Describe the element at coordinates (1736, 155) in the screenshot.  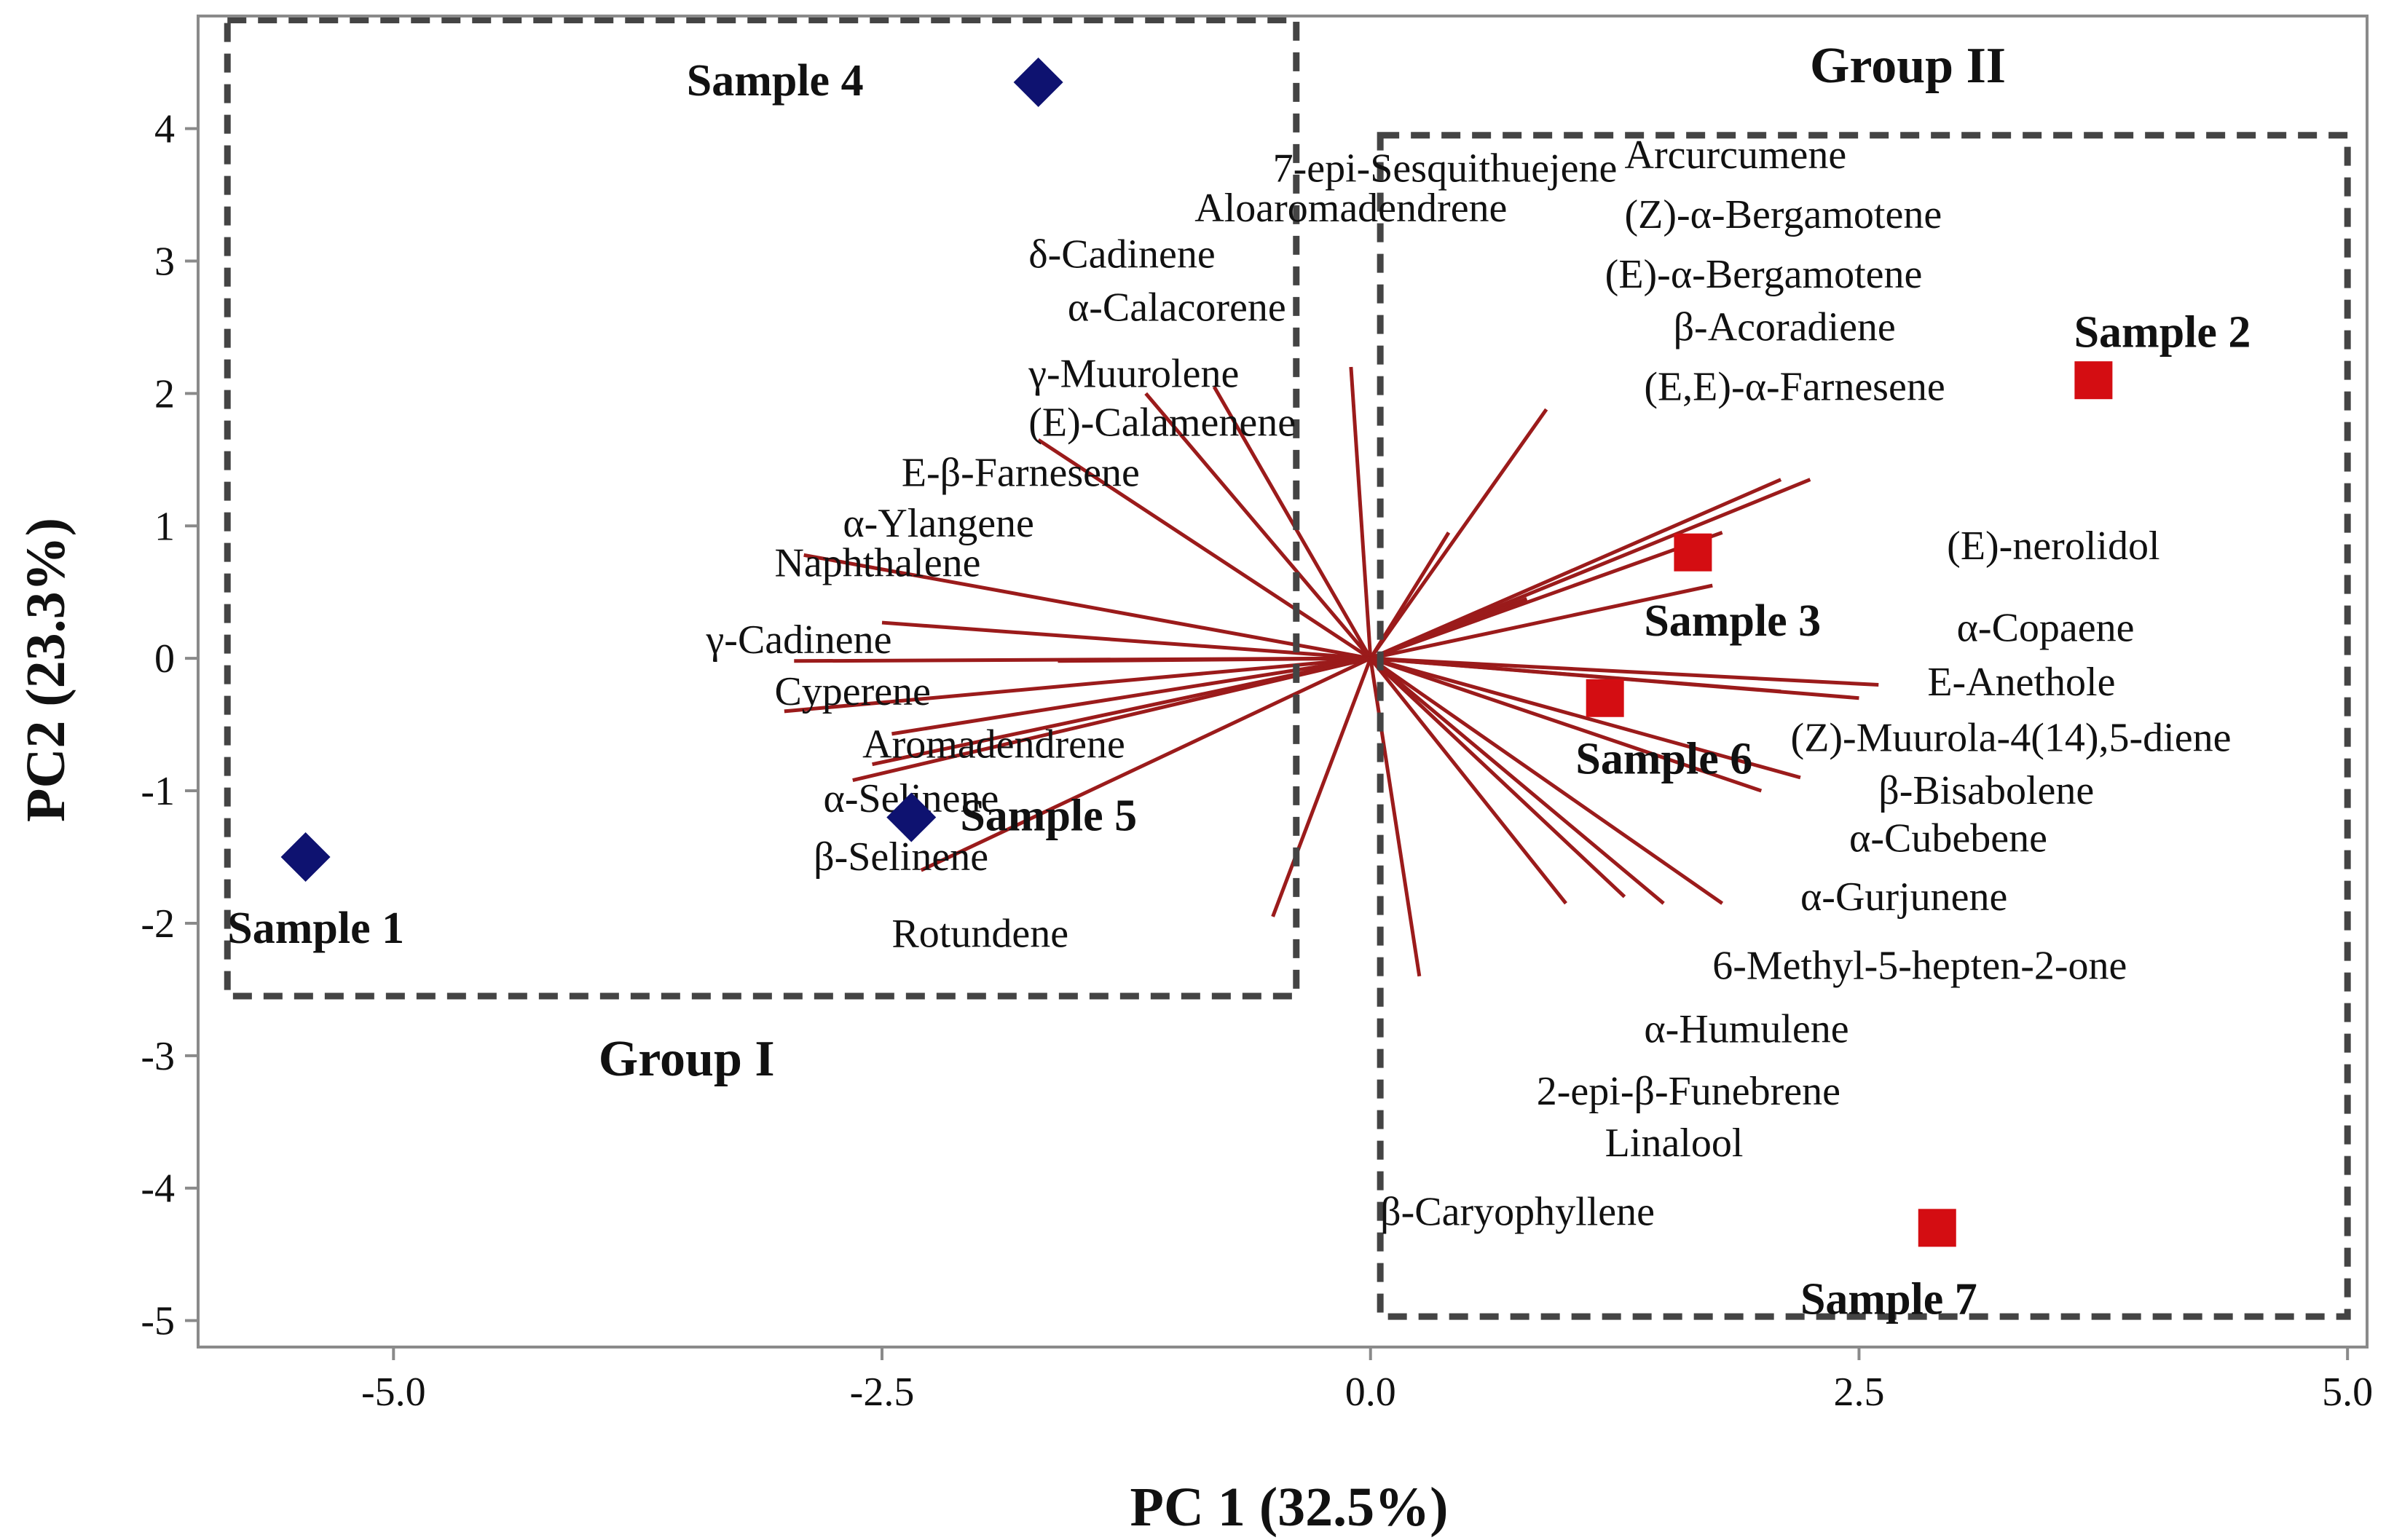
I see `variable-label: Arcurcumene` at that location.